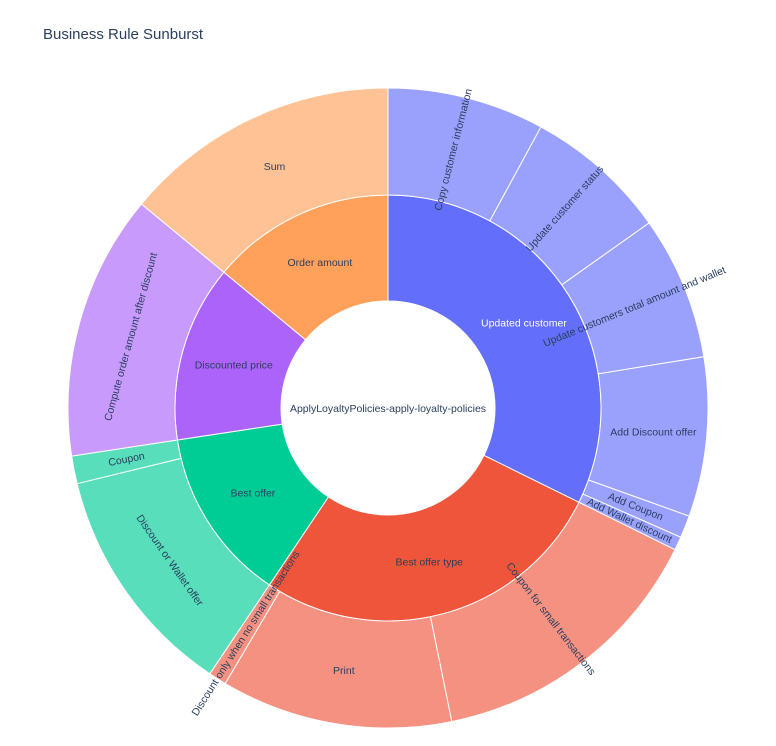 This screenshot has width=776, height=746. I want to click on label-best-offer: Best offer, so click(253, 494).